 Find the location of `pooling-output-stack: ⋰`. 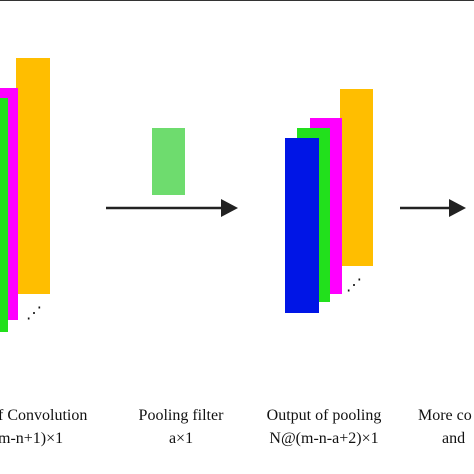

pooling-output-stack: ⋰ is located at coordinates (329, 201).